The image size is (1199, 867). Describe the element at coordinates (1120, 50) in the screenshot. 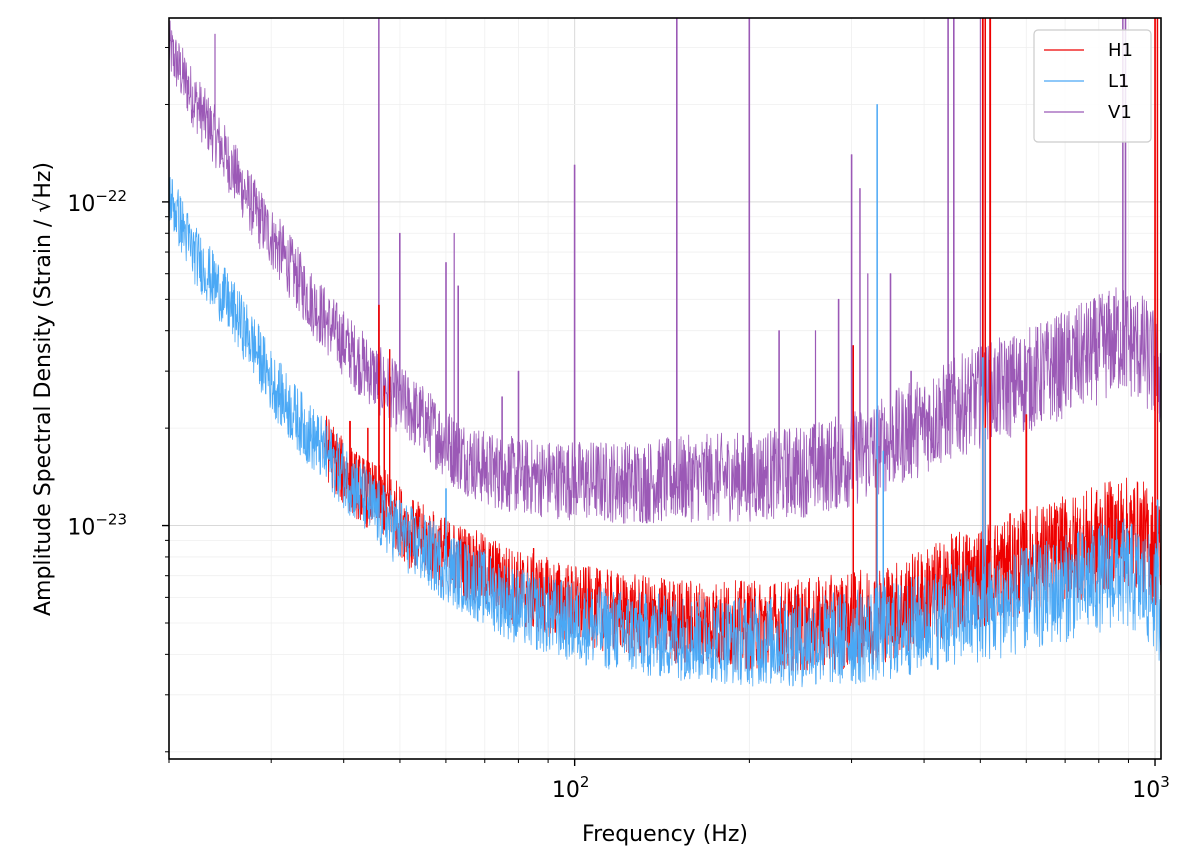

I see `legend-label-h1: H1` at that location.